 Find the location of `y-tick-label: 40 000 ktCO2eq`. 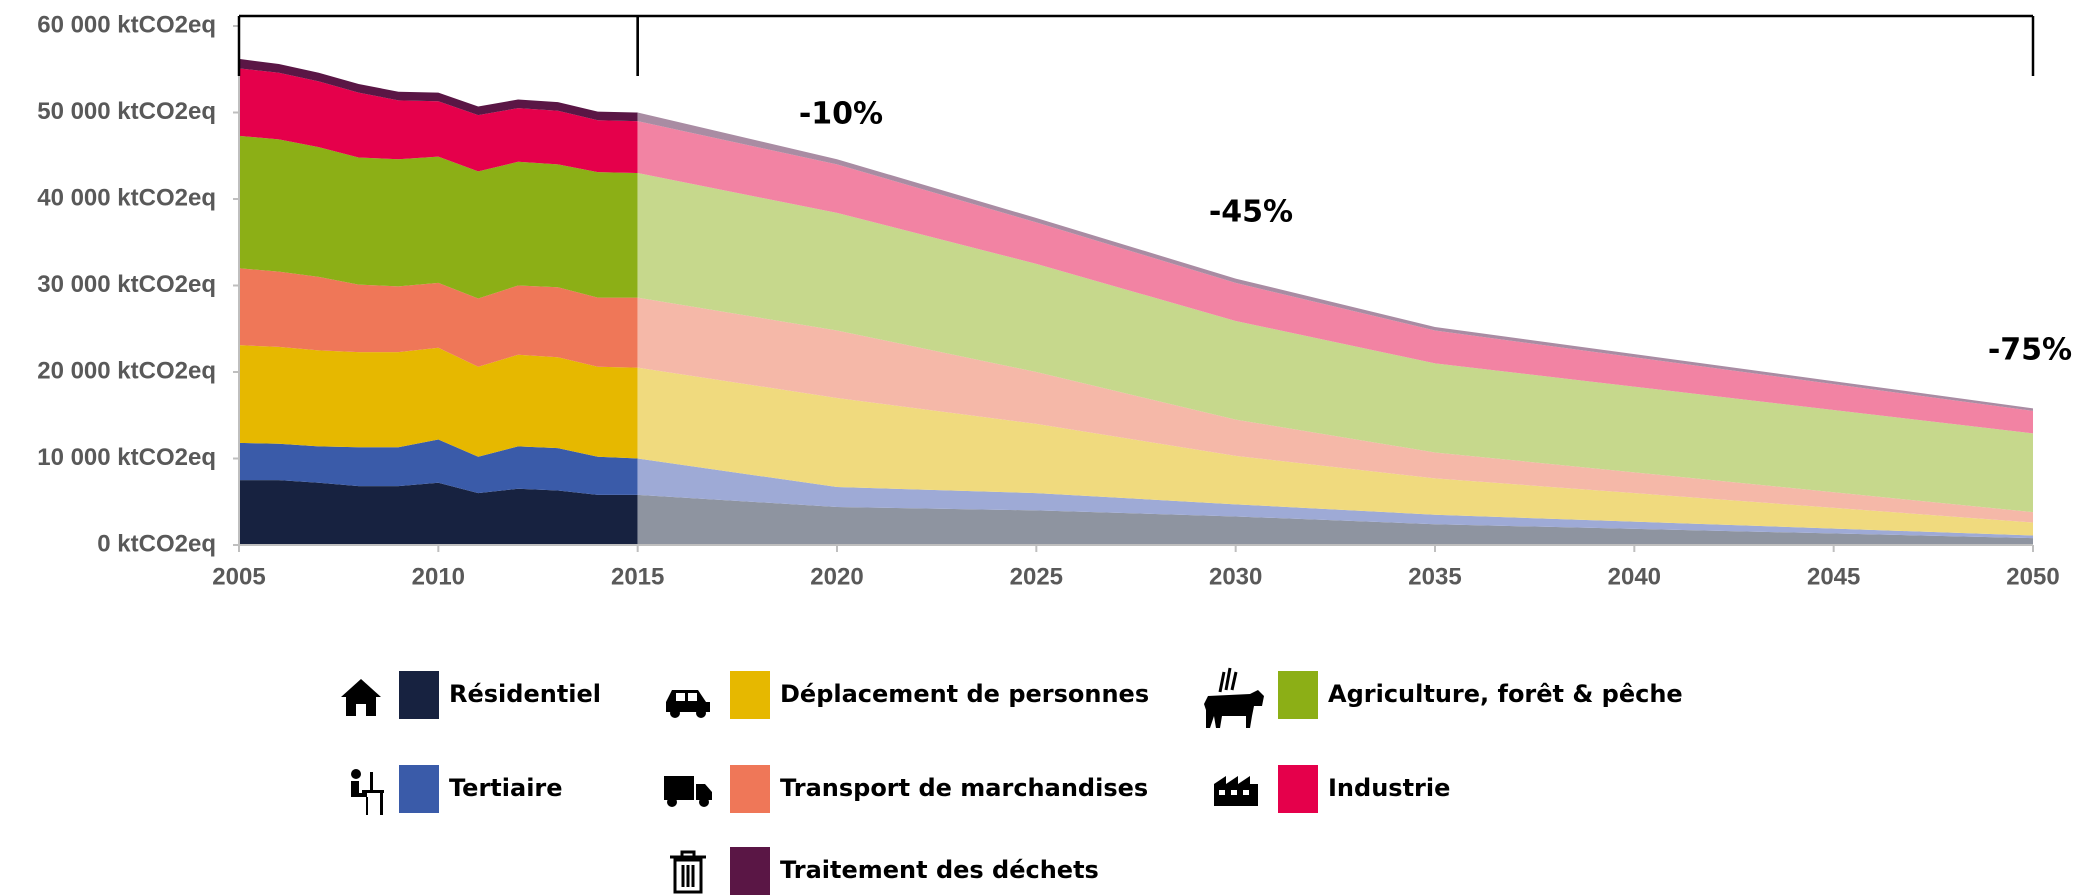

y-tick-label: 40 000 ktCO2eq is located at coordinates (126, 197).